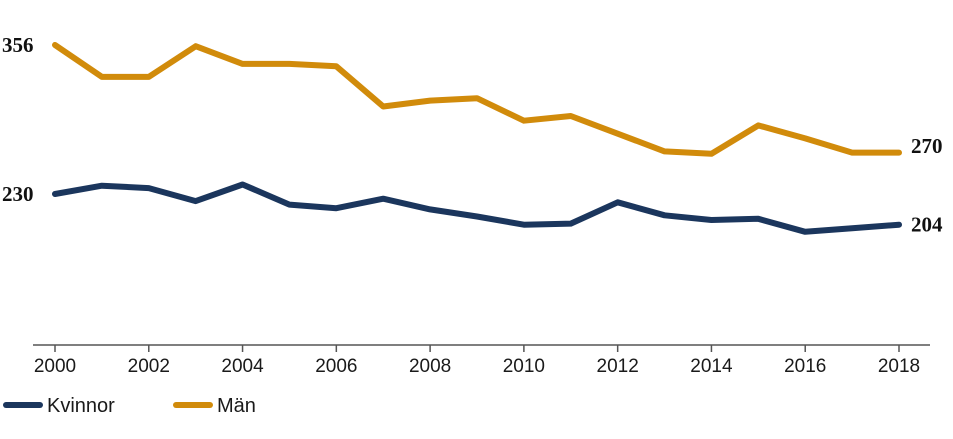  What do you see at coordinates (927, 225) in the screenshot?
I see `end-label-kvinnor: 204` at bounding box center [927, 225].